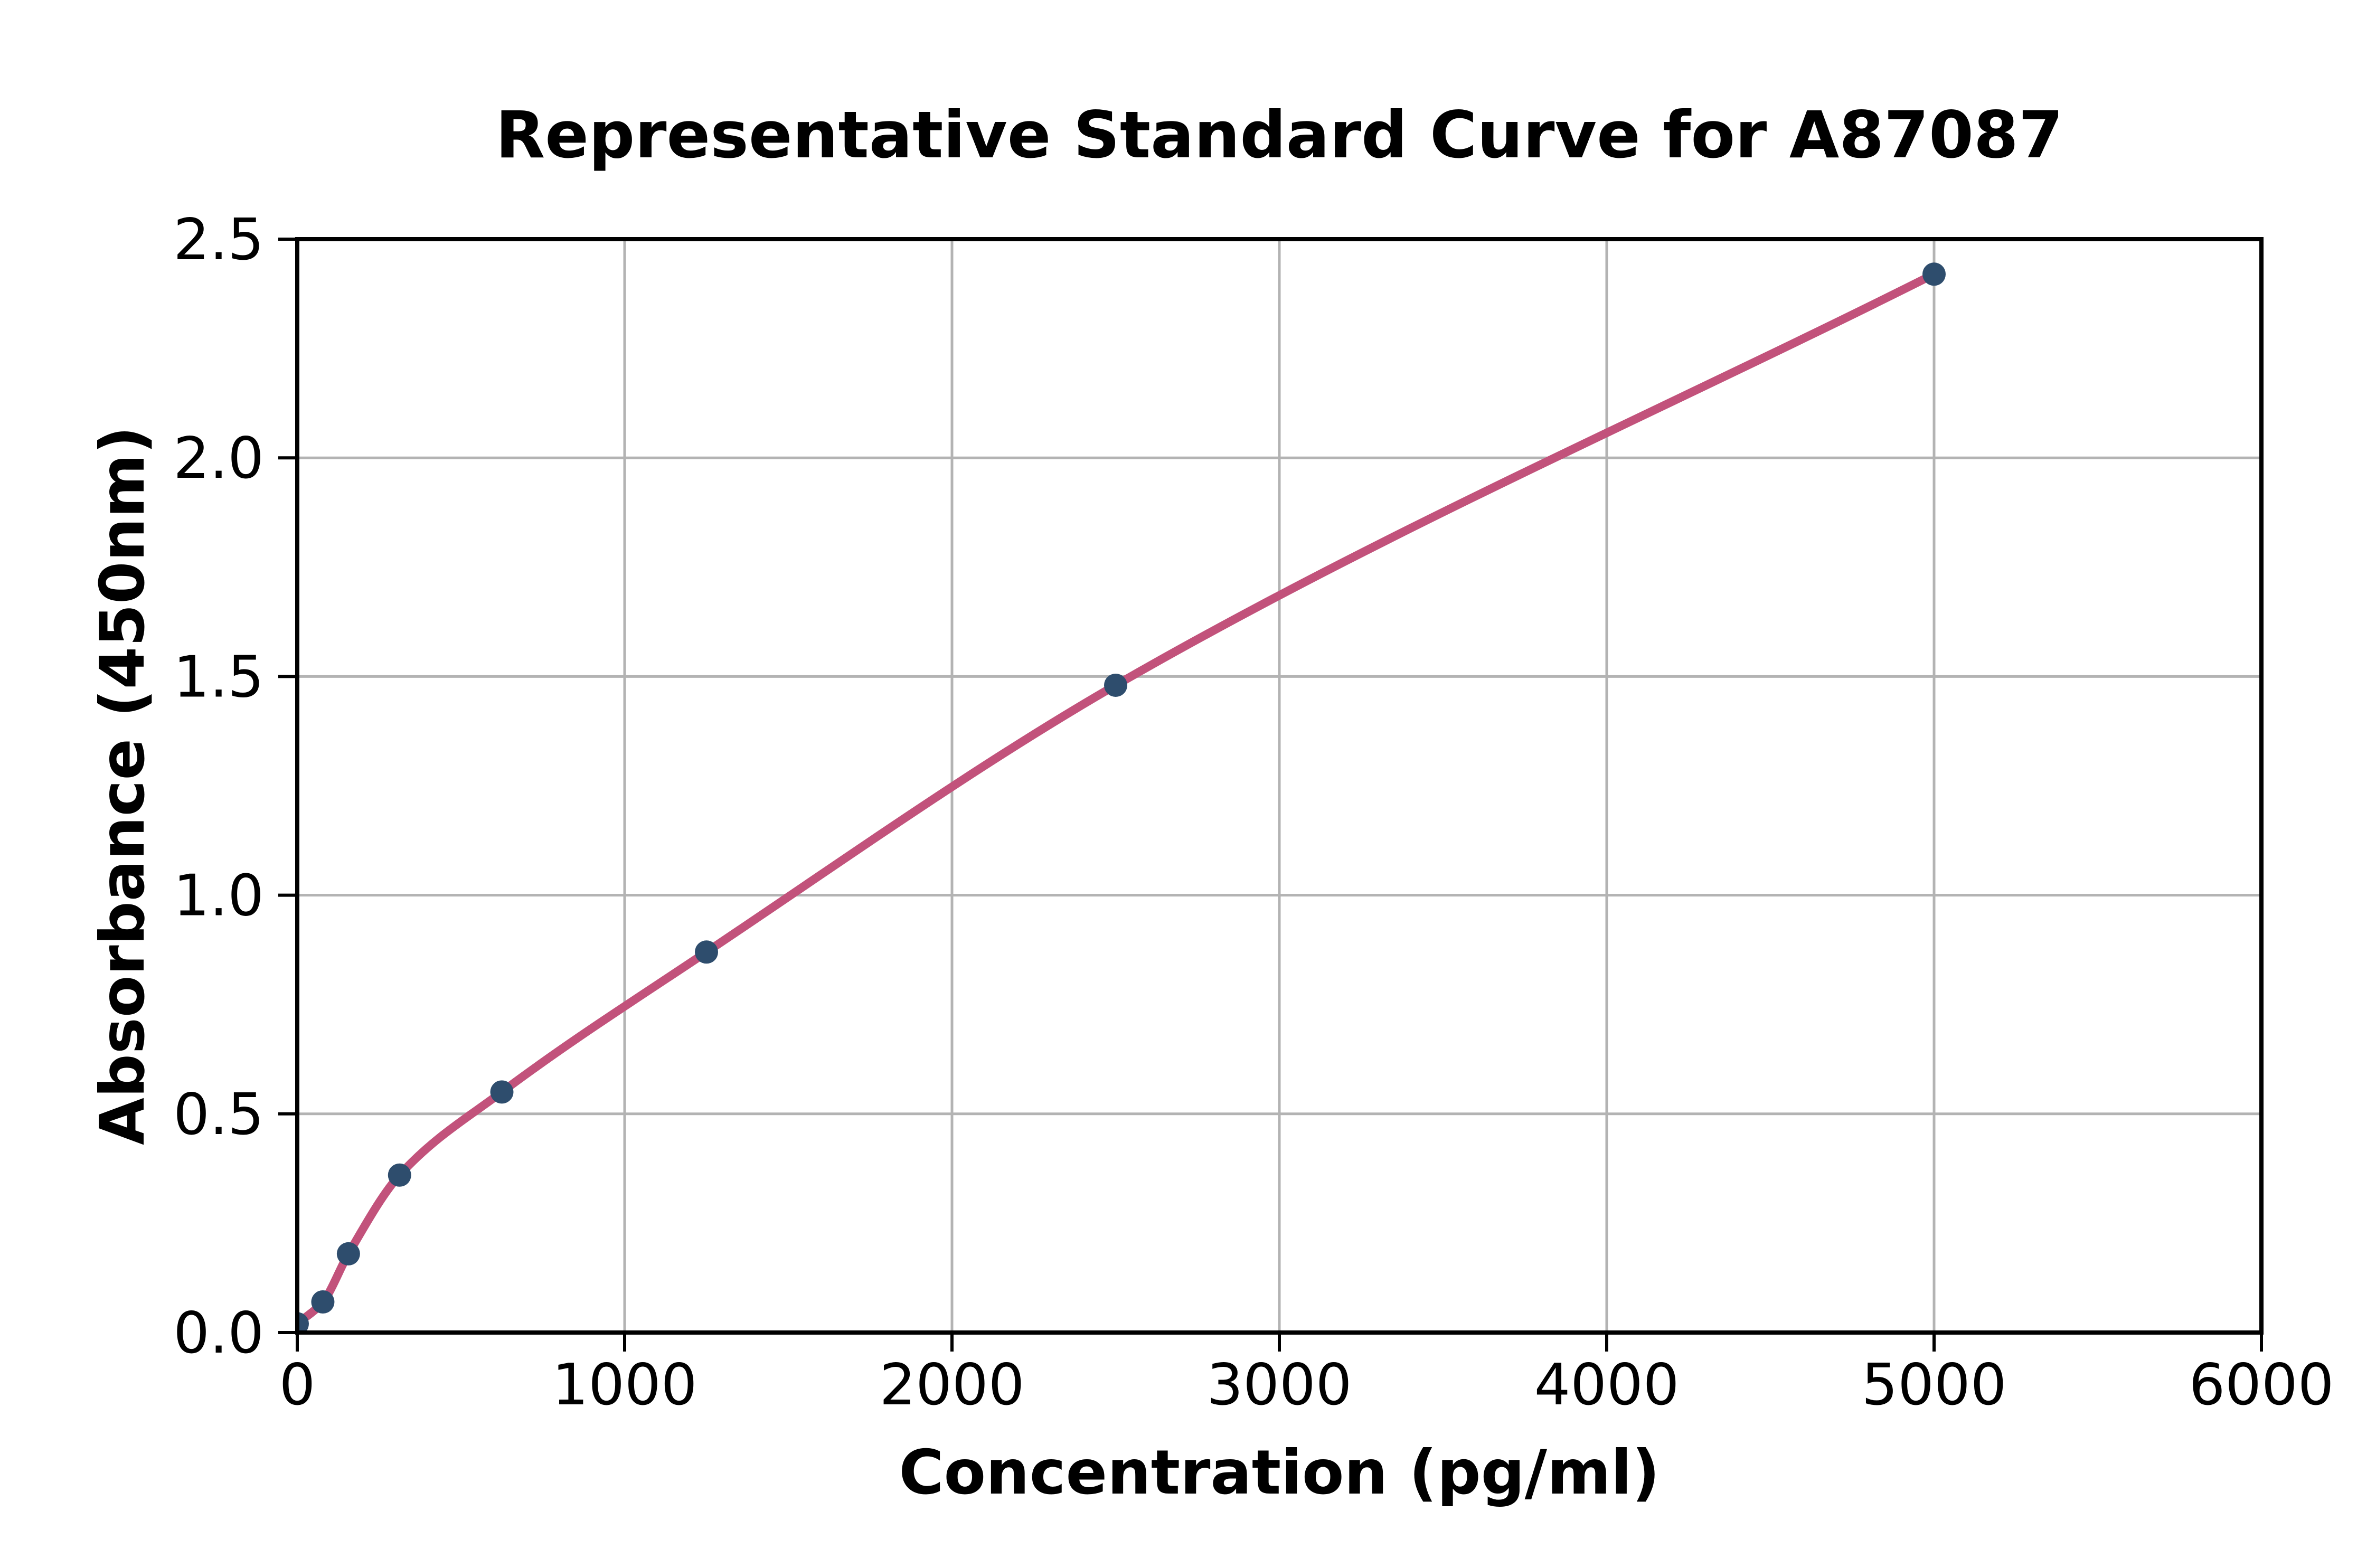 The width and height of the screenshot is (2376, 1568). Describe the element at coordinates (1935, 1385) in the screenshot. I see `x-tick-label: 5000` at that location.